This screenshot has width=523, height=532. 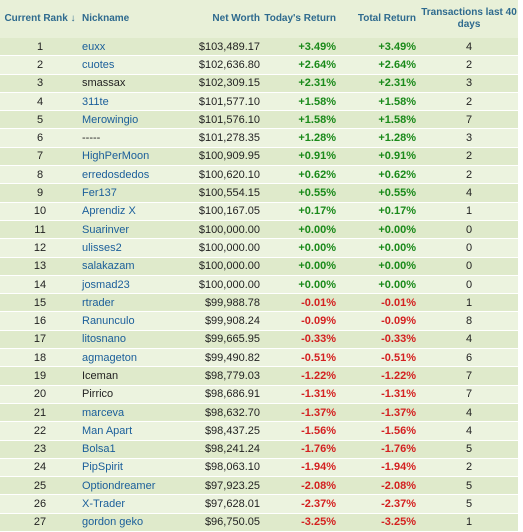 I want to click on today-return-cell-value: -1.56%, so click(x=318, y=430).